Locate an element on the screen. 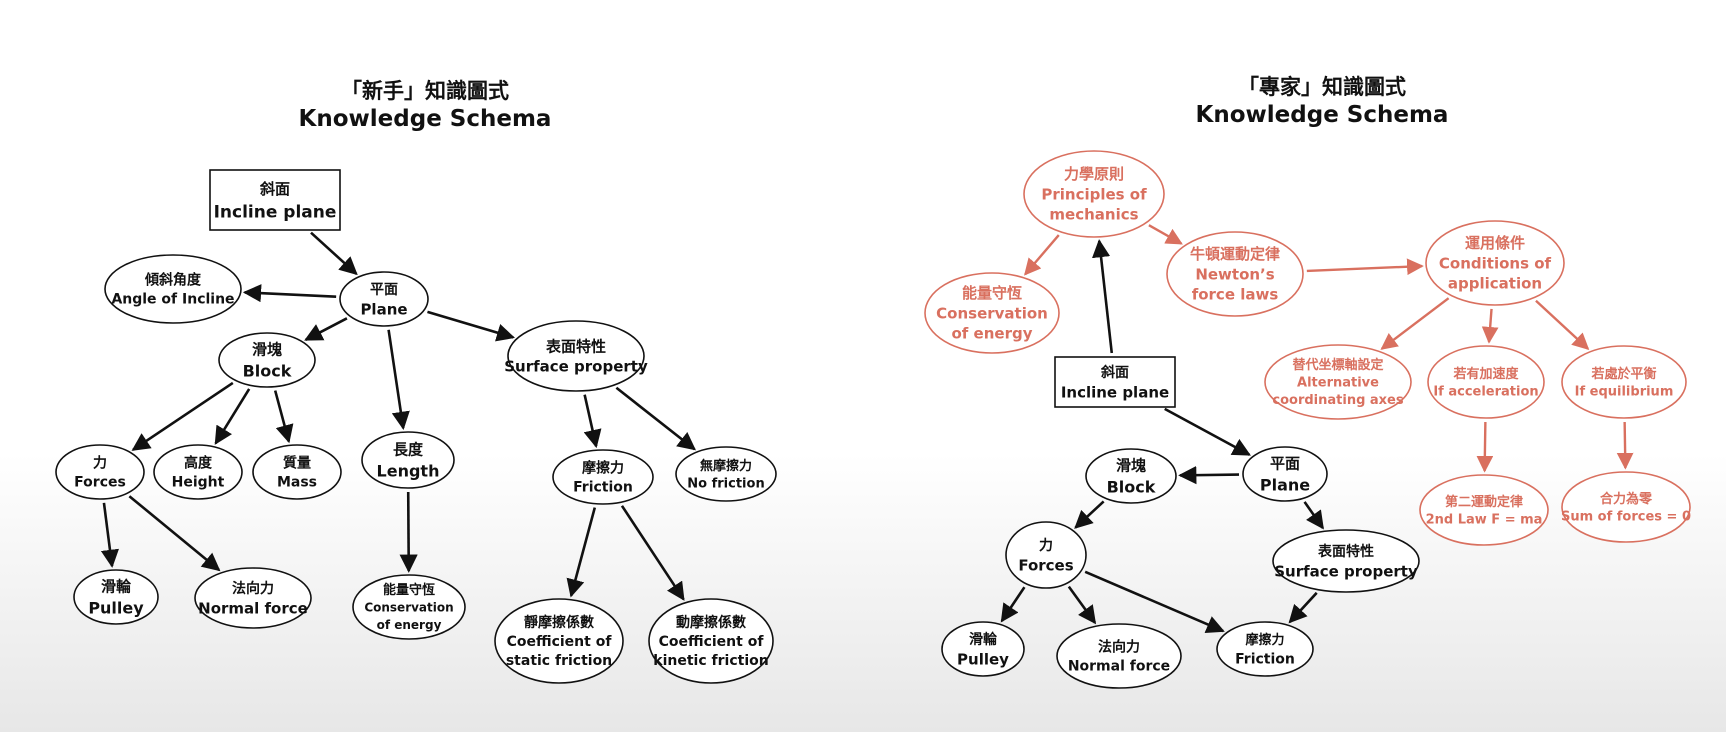 This screenshot has width=1726, height=732. edge-novice-plane-to-block is located at coordinates (326, 329).